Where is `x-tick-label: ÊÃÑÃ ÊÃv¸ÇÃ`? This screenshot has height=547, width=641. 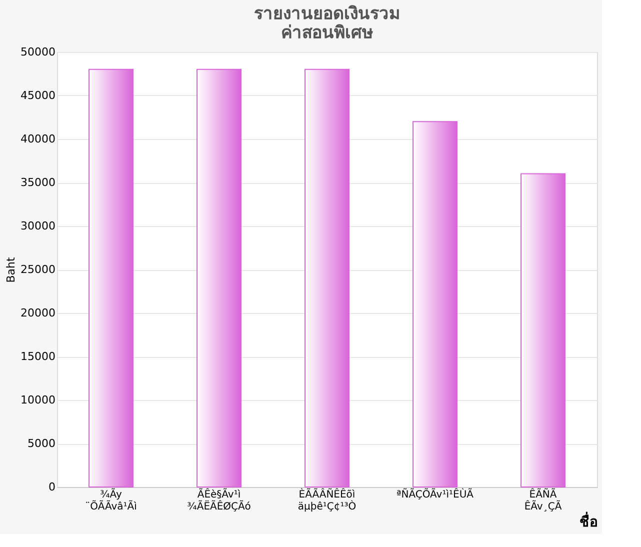
x-tick-label: ÊÃÑÃ ÊÃv¸ÇÃ is located at coordinates (543, 500).